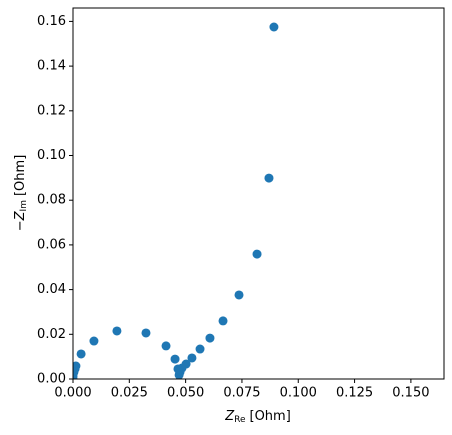 Image resolution: width=452 pixels, height=435 pixels. I want to click on y-tick-label: 0.16, so click(51, 21).